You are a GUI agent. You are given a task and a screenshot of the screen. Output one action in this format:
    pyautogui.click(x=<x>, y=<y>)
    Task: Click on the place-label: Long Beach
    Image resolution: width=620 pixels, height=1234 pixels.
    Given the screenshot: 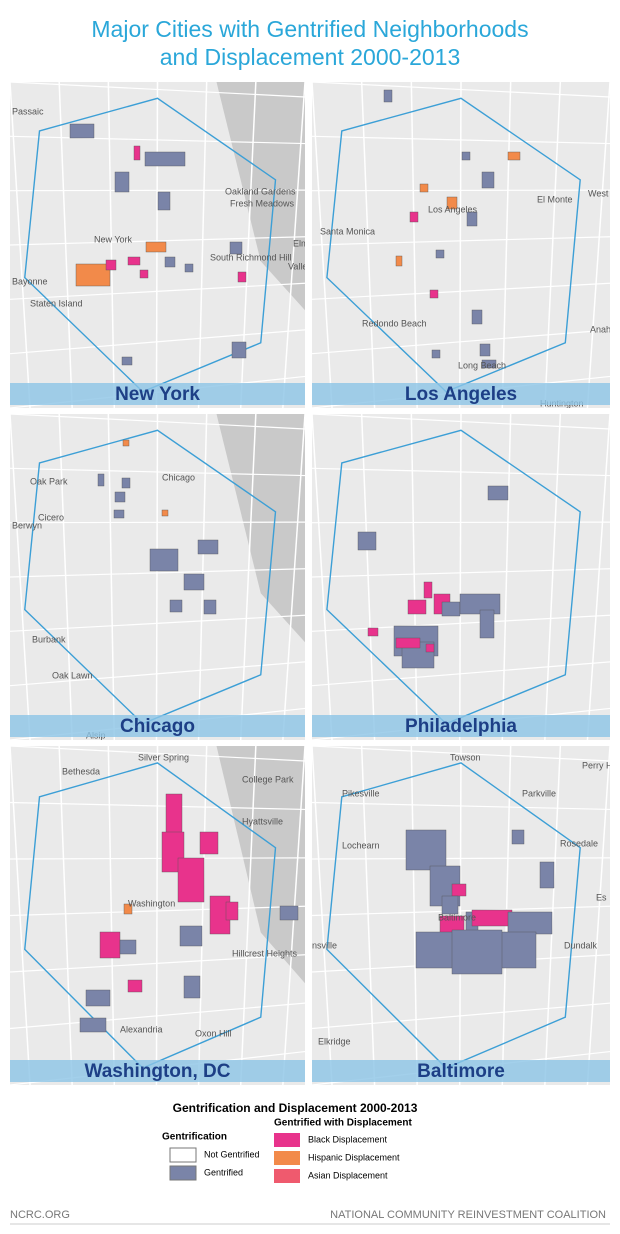 What is the action you would take?
    pyautogui.click(x=482, y=365)
    